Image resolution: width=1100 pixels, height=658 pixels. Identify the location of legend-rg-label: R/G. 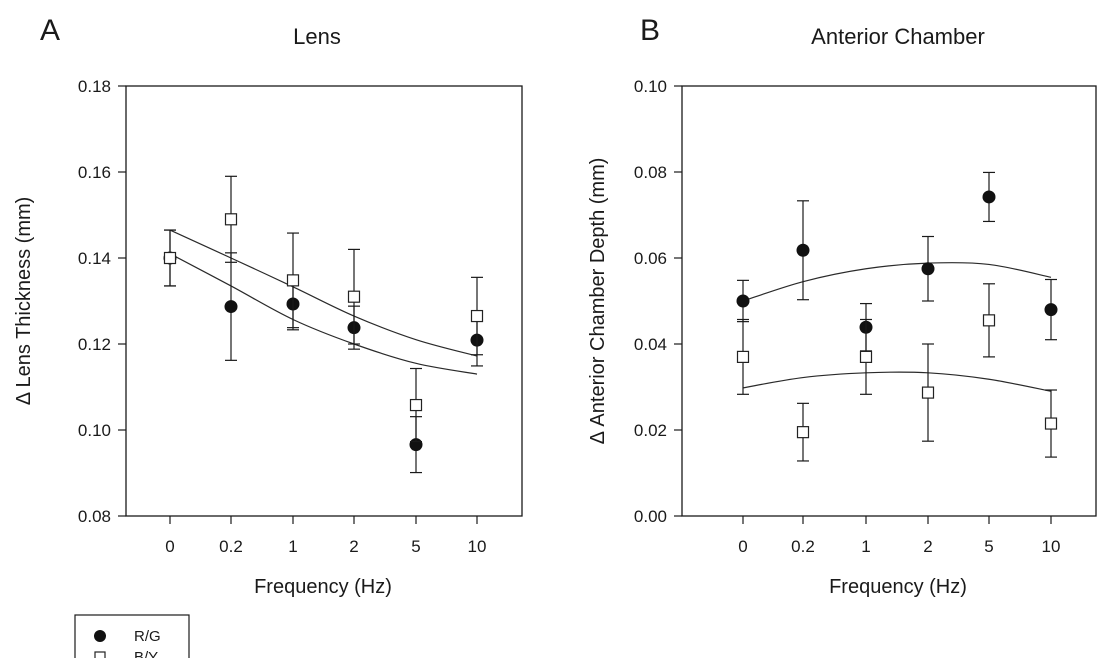
(147, 636).